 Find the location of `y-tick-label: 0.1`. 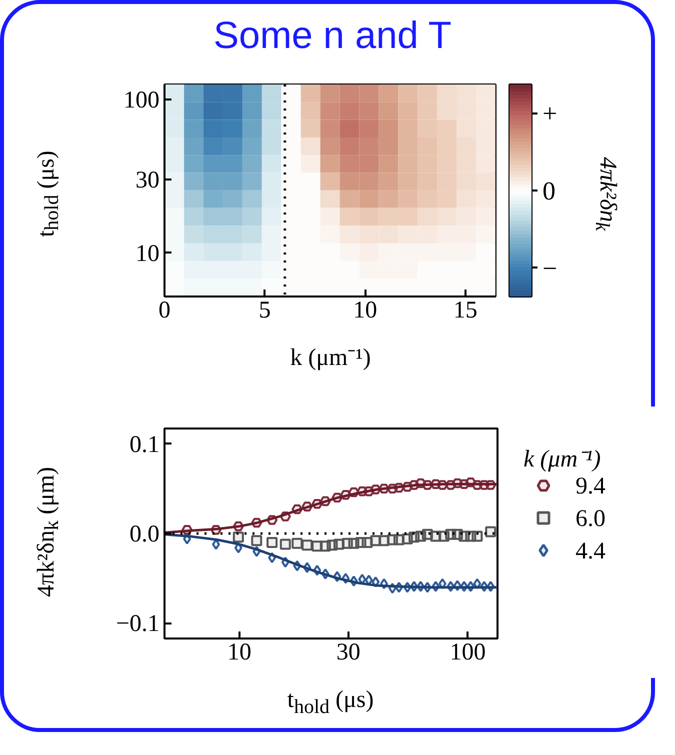

y-tick-label: 0.1 is located at coordinates (145, 445).